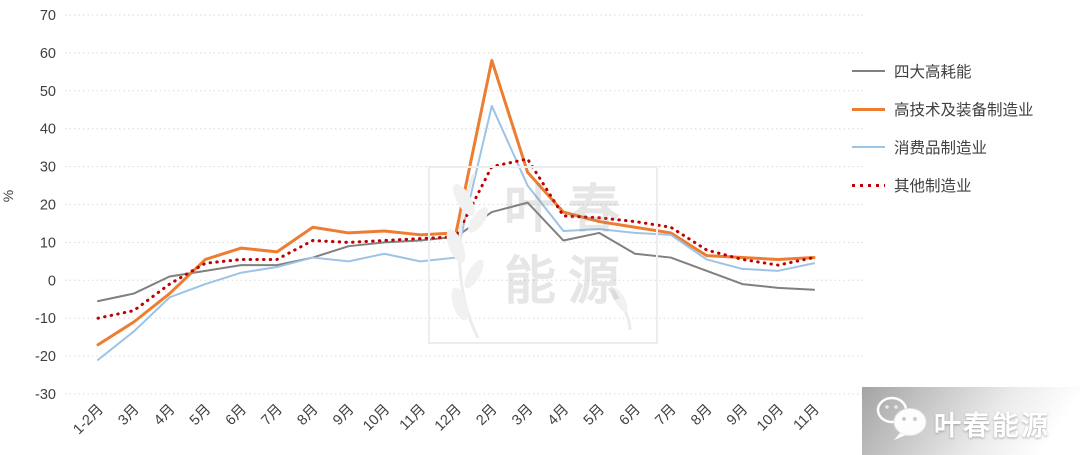  I want to click on chat-bubbles-logo-icon, so click(901, 418).